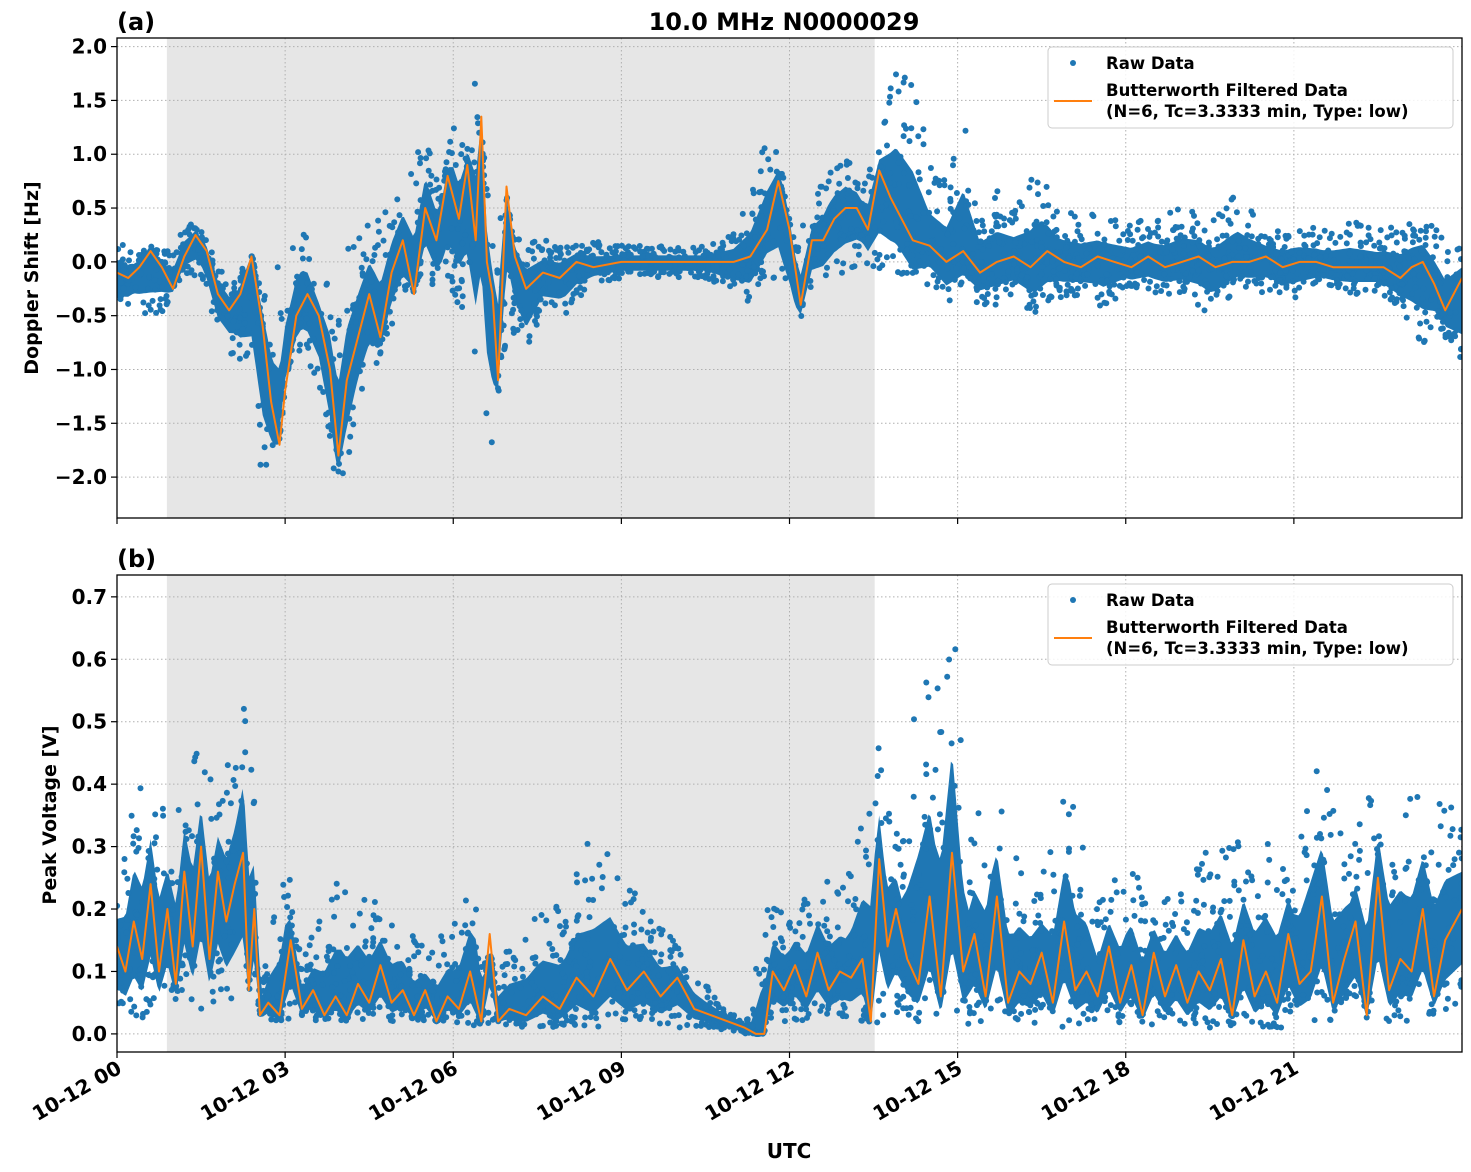 Image resolution: width=1471 pixels, height=1172 pixels. What do you see at coordinates (1227, 90) in the screenshot?
I see `panel-a-legend-filtered-label-line1: Butterworth Filtered Data` at bounding box center [1227, 90].